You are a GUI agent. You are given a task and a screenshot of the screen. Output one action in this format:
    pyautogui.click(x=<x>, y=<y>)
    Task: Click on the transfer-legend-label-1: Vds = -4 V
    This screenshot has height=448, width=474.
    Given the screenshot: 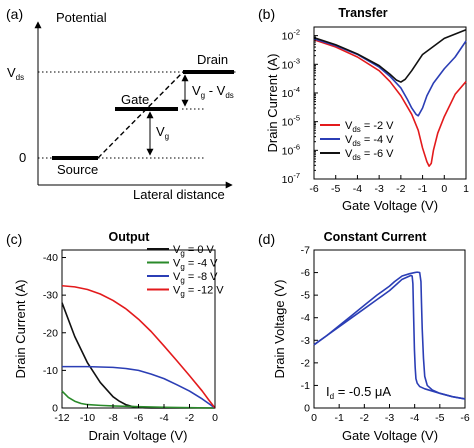 What is the action you would take?
    pyautogui.click(x=369, y=141)
    